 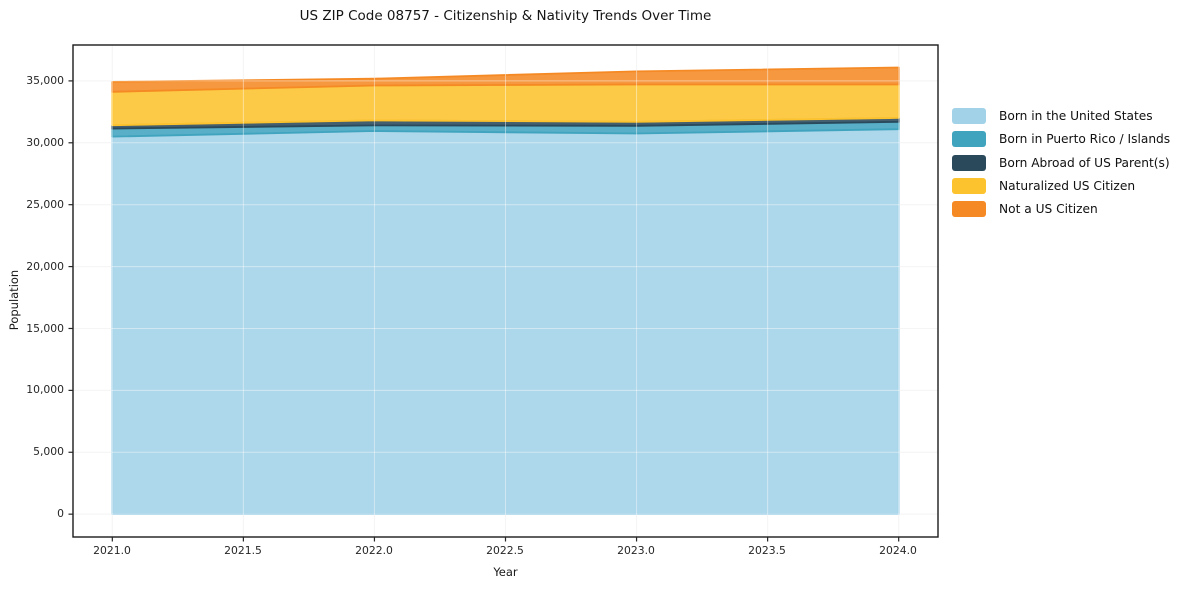 I want to click on y-tick-label: 35,000, so click(x=45, y=80).